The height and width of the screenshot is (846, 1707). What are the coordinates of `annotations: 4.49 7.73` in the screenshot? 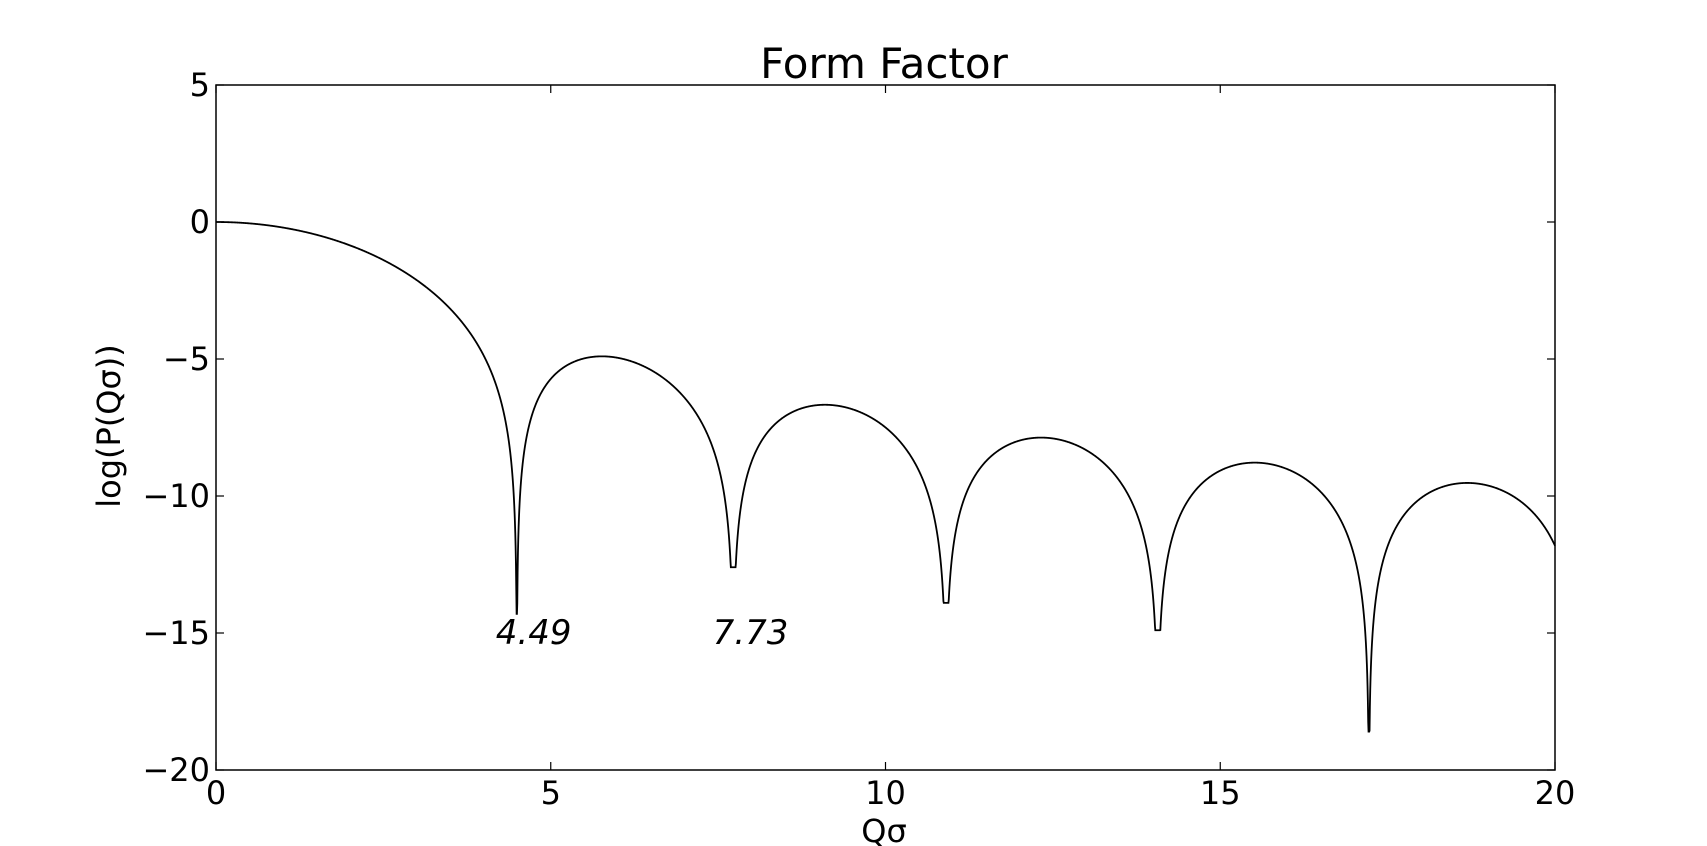 It's located at (642, 633).